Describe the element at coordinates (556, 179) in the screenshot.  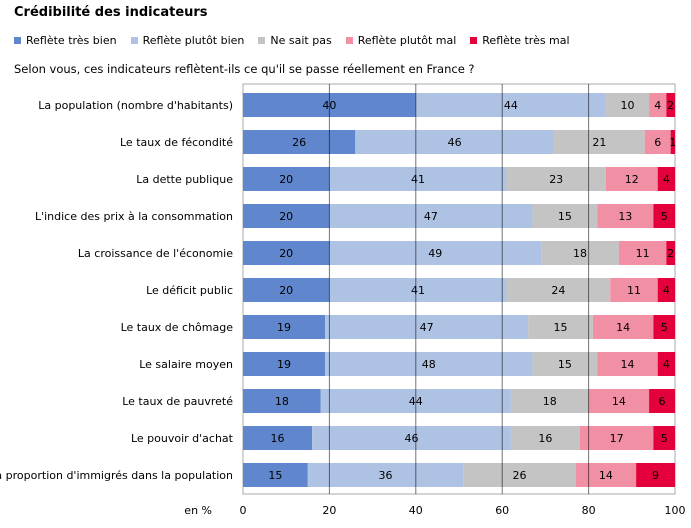
I see `data-label: 23` at that location.